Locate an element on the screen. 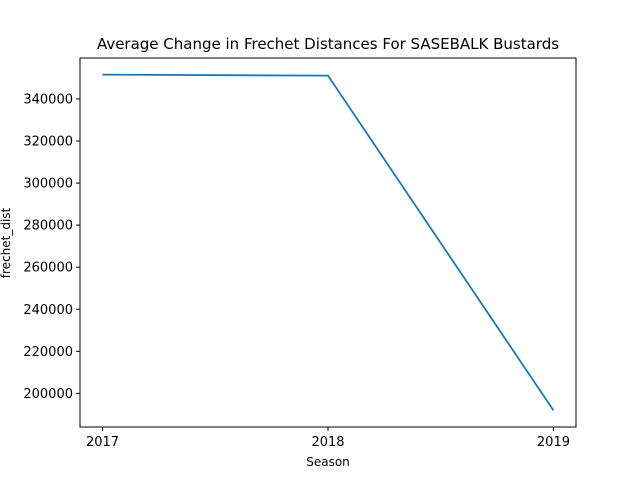 The height and width of the screenshot is (480, 640). x-axis-title: Season is located at coordinates (328, 462).